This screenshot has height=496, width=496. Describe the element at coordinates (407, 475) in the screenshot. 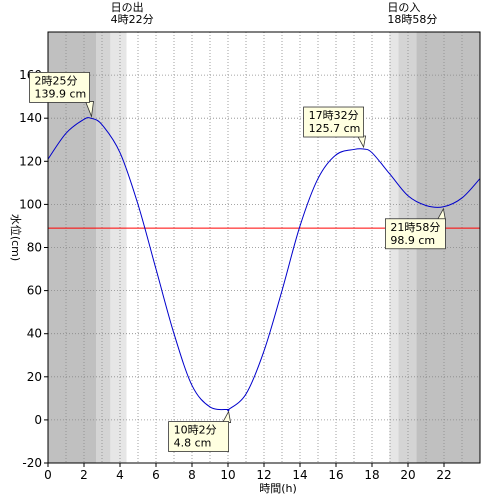

I see `x-tick-label: 20` at that location.